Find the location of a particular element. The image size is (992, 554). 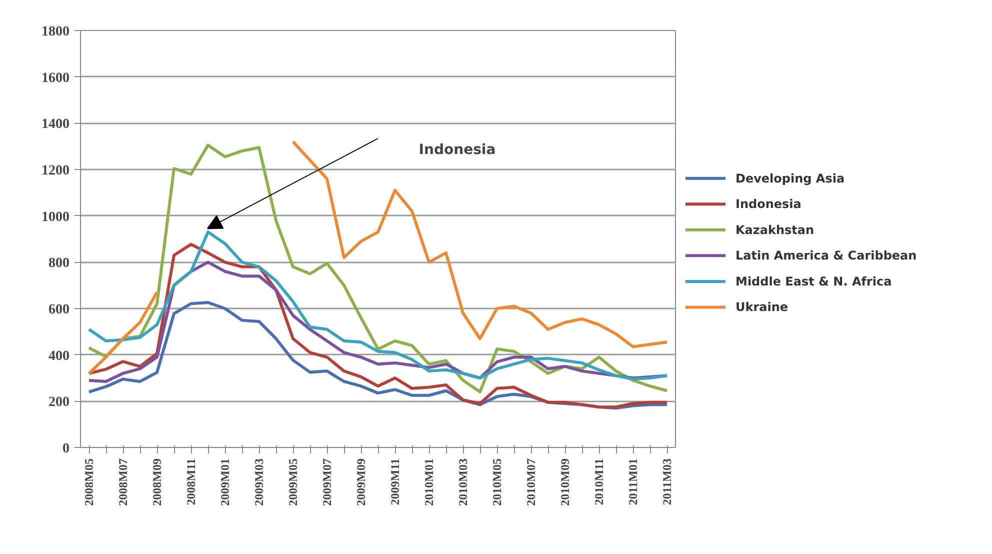

y-tick-label: 1200 is located at coordinates (56, 171).